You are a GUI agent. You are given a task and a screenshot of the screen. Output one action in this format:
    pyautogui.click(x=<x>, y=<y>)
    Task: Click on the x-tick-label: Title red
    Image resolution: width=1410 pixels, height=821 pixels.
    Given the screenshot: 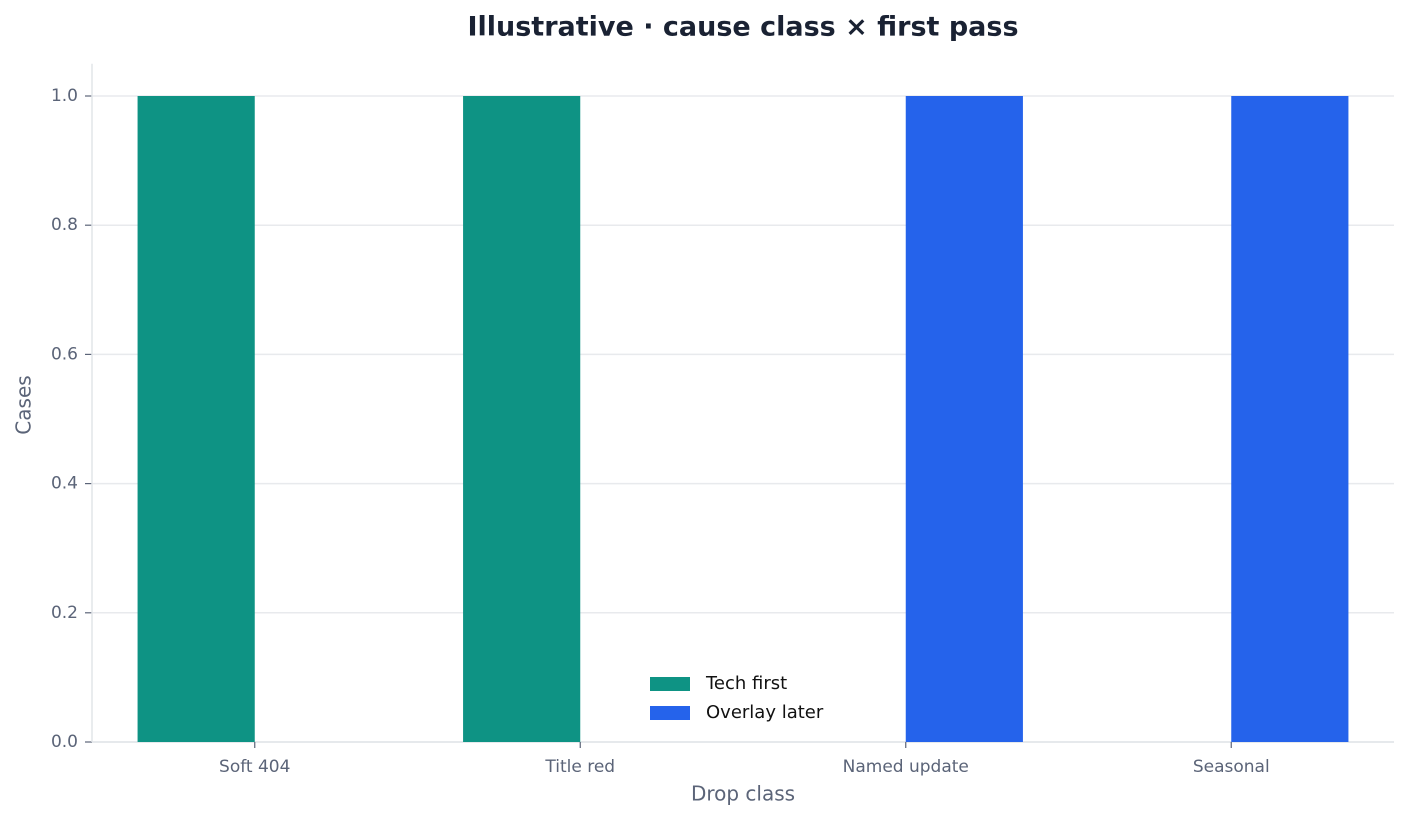 What is the action you would take?
    pyautogui.click(x=579, y=767)
    